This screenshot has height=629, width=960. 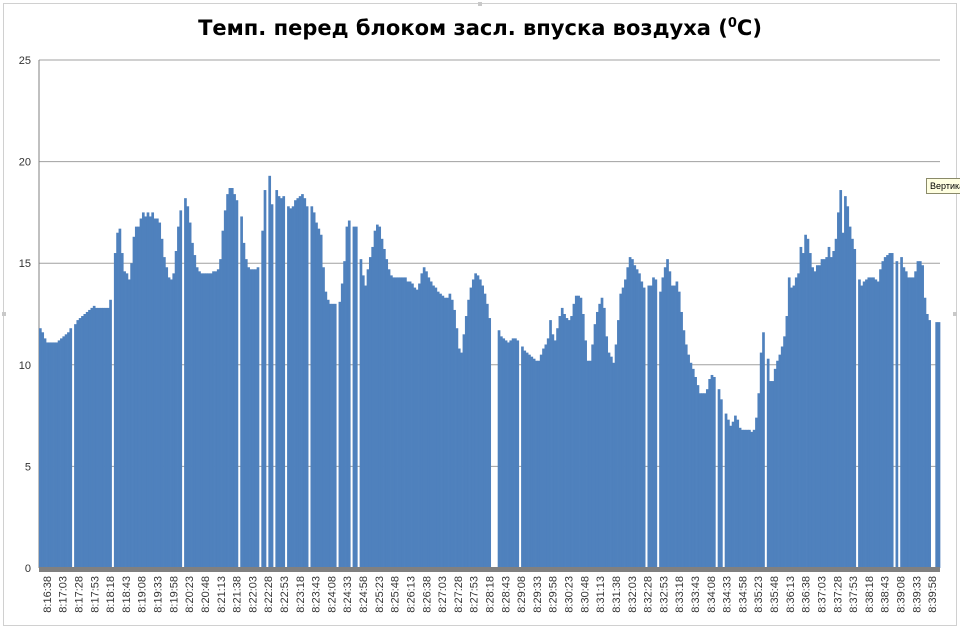 I want to click on chart-title-unit: C), so click(x=749, y=28).